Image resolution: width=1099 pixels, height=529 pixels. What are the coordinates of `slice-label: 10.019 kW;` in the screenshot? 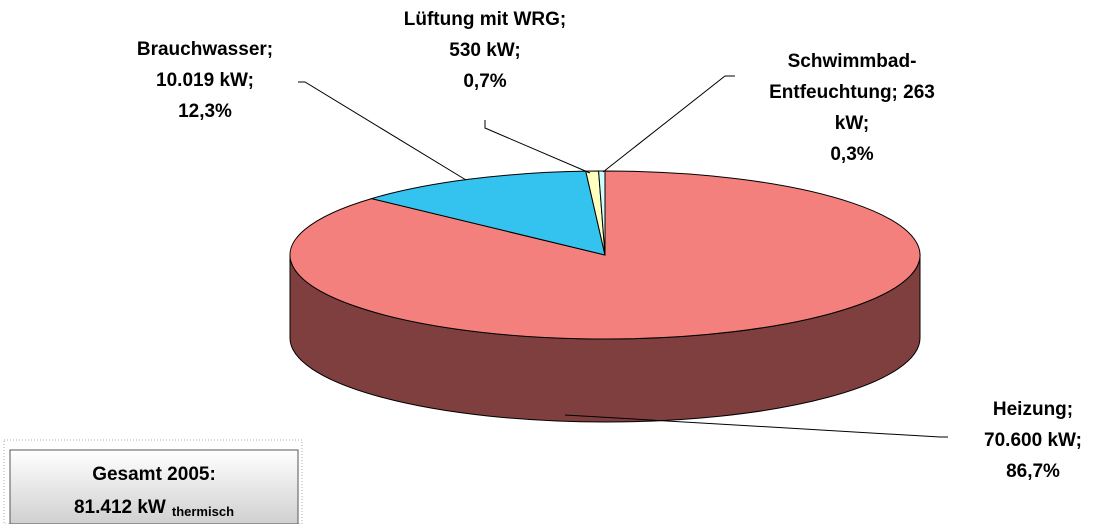 It's located at (205, 80).